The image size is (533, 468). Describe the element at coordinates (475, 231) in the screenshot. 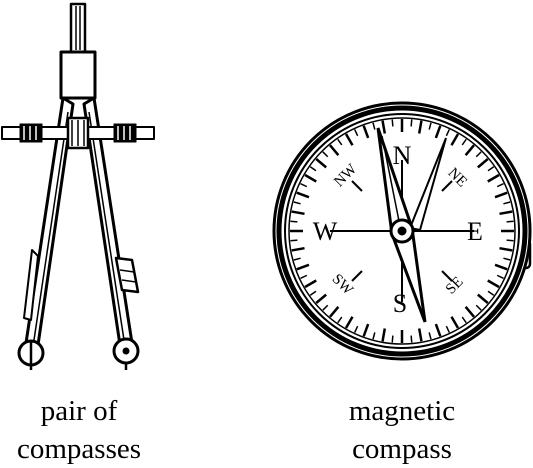

I see `compass-label-e: E` at that location.